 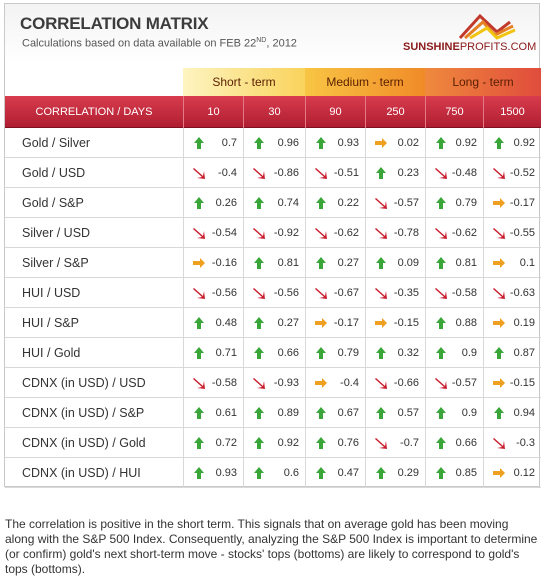 What do you see at coordinates (406, 323) in the screenshot?
I see `correlation-value: -0.15` at bounding box center [406, 323].